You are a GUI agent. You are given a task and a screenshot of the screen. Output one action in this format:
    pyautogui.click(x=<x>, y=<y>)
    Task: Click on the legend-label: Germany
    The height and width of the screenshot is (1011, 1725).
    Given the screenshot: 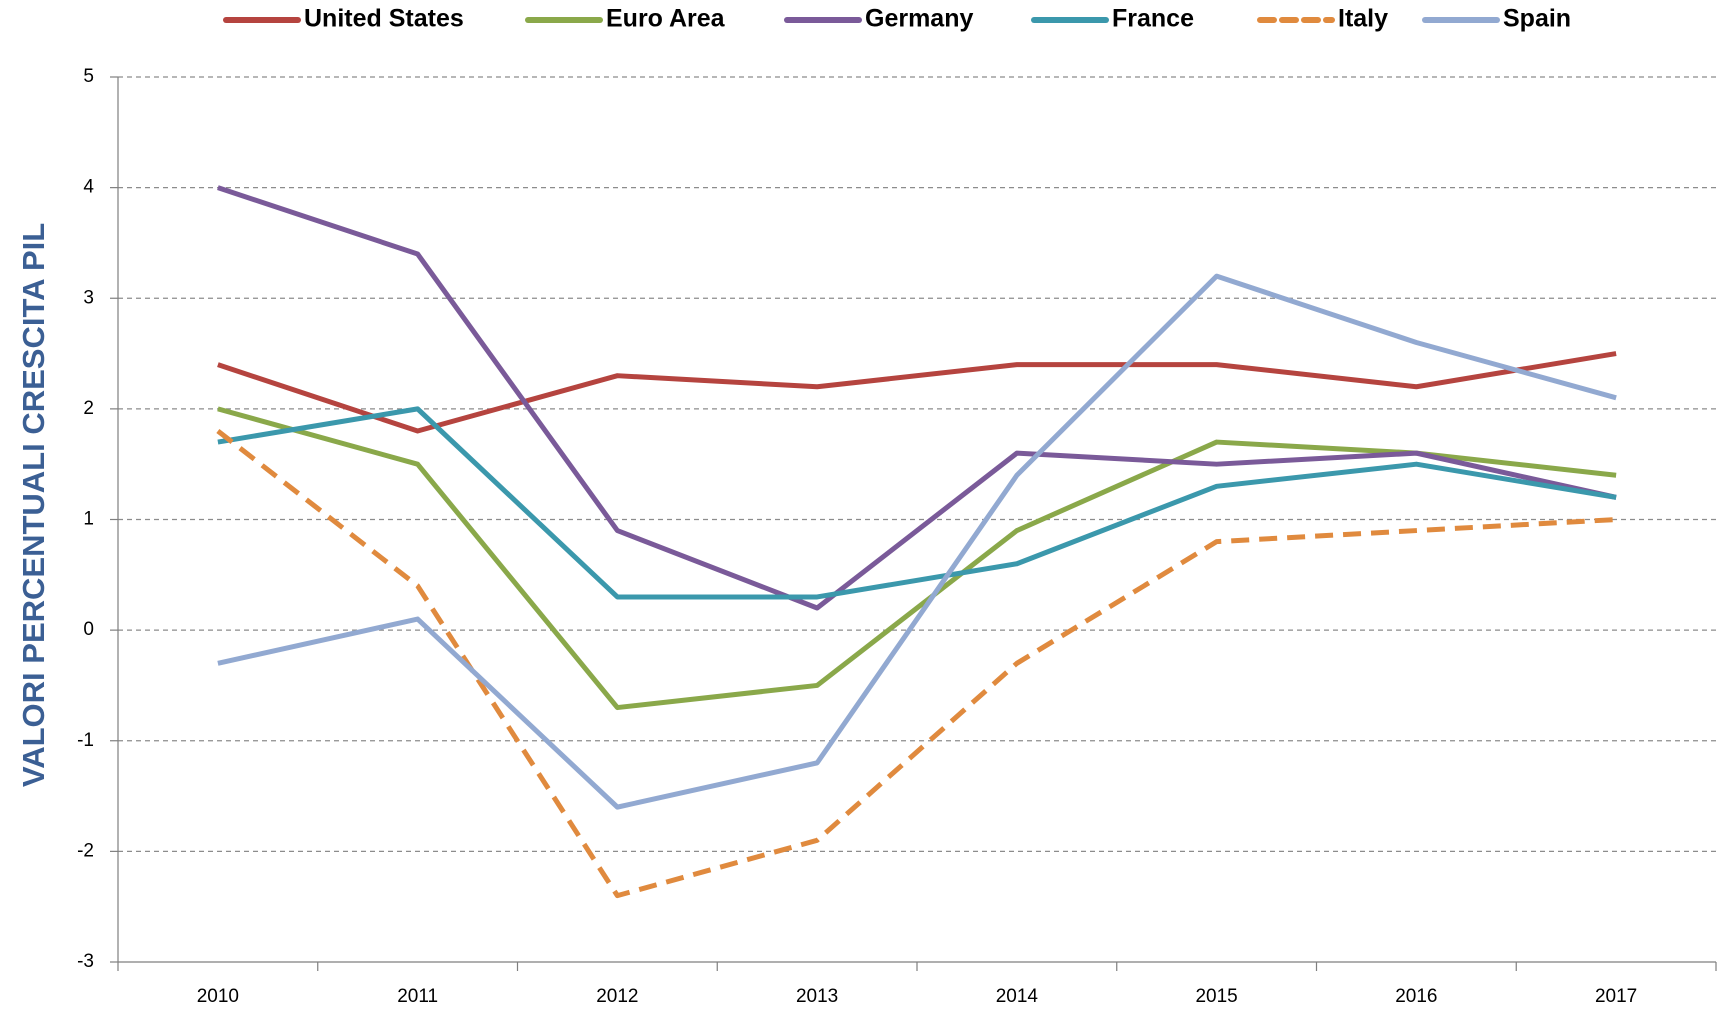 What is the action you would take?
    pyautogui.click(x=919, y=19)
    